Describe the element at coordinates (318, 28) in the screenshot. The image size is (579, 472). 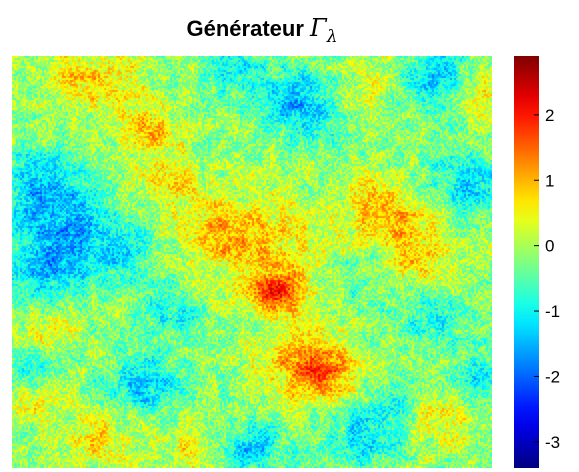
I see `title-symbol: Γ` at that location.